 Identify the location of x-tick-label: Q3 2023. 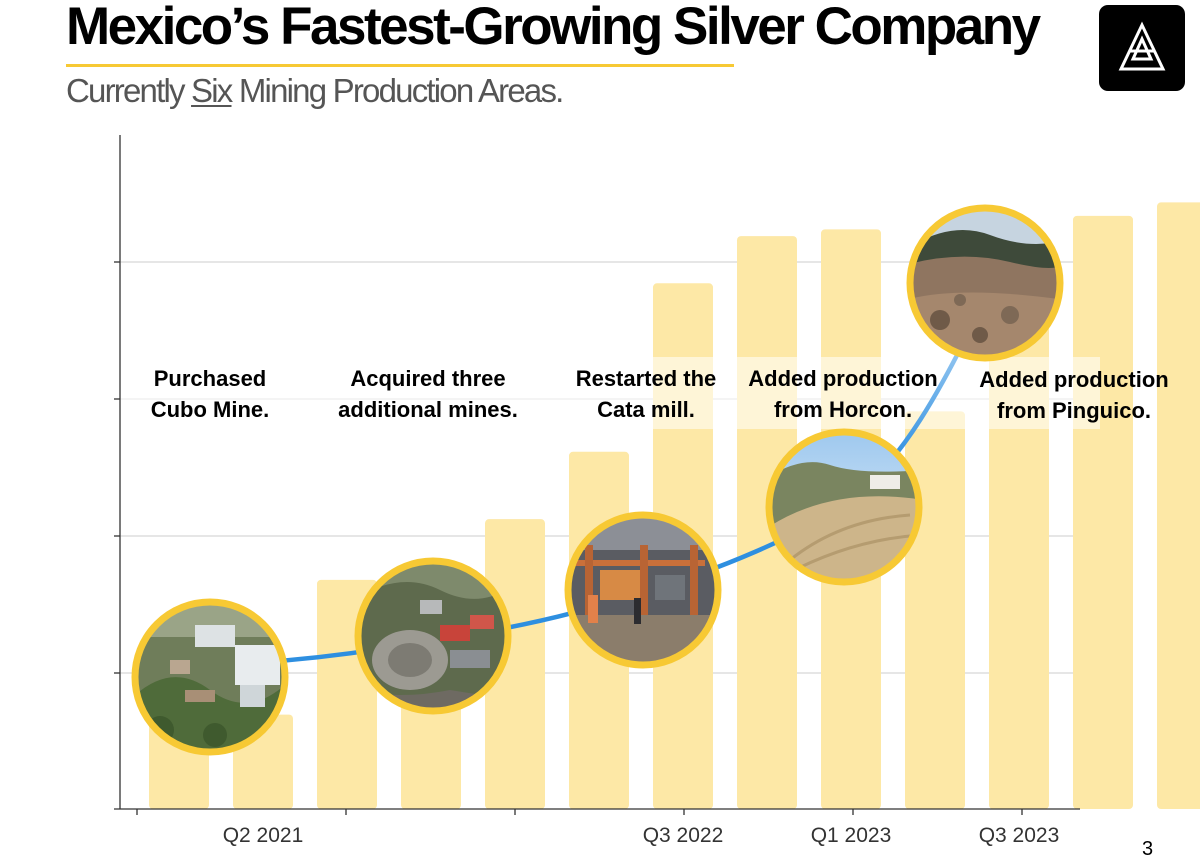
(1019, 835).